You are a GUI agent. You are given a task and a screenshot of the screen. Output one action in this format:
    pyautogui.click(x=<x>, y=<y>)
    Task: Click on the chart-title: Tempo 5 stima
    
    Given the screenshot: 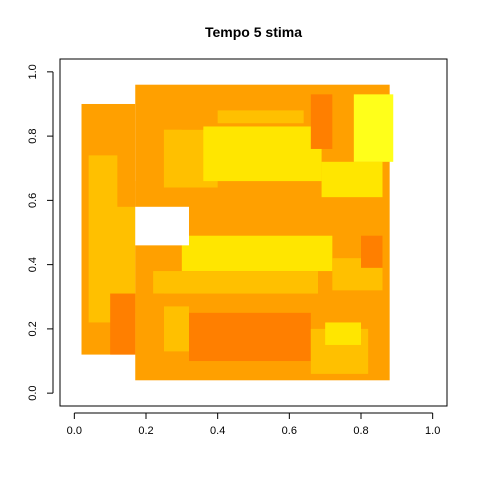 What is the action you would take?
    pyautogui.click(x=253, y=32)
    